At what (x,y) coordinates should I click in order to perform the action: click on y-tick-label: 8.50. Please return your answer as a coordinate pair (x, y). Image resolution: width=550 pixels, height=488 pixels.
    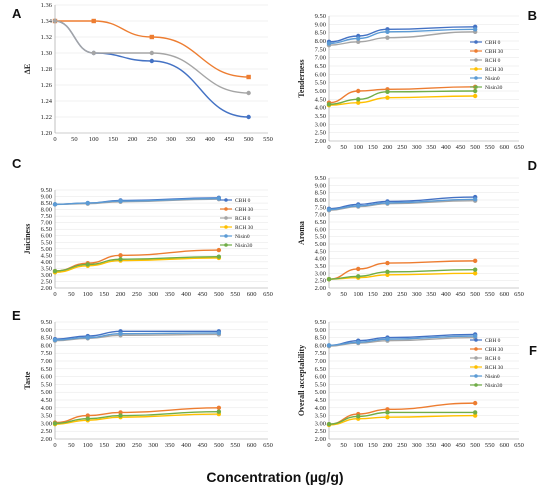
    Looking at the image, I should click on (46, 338).